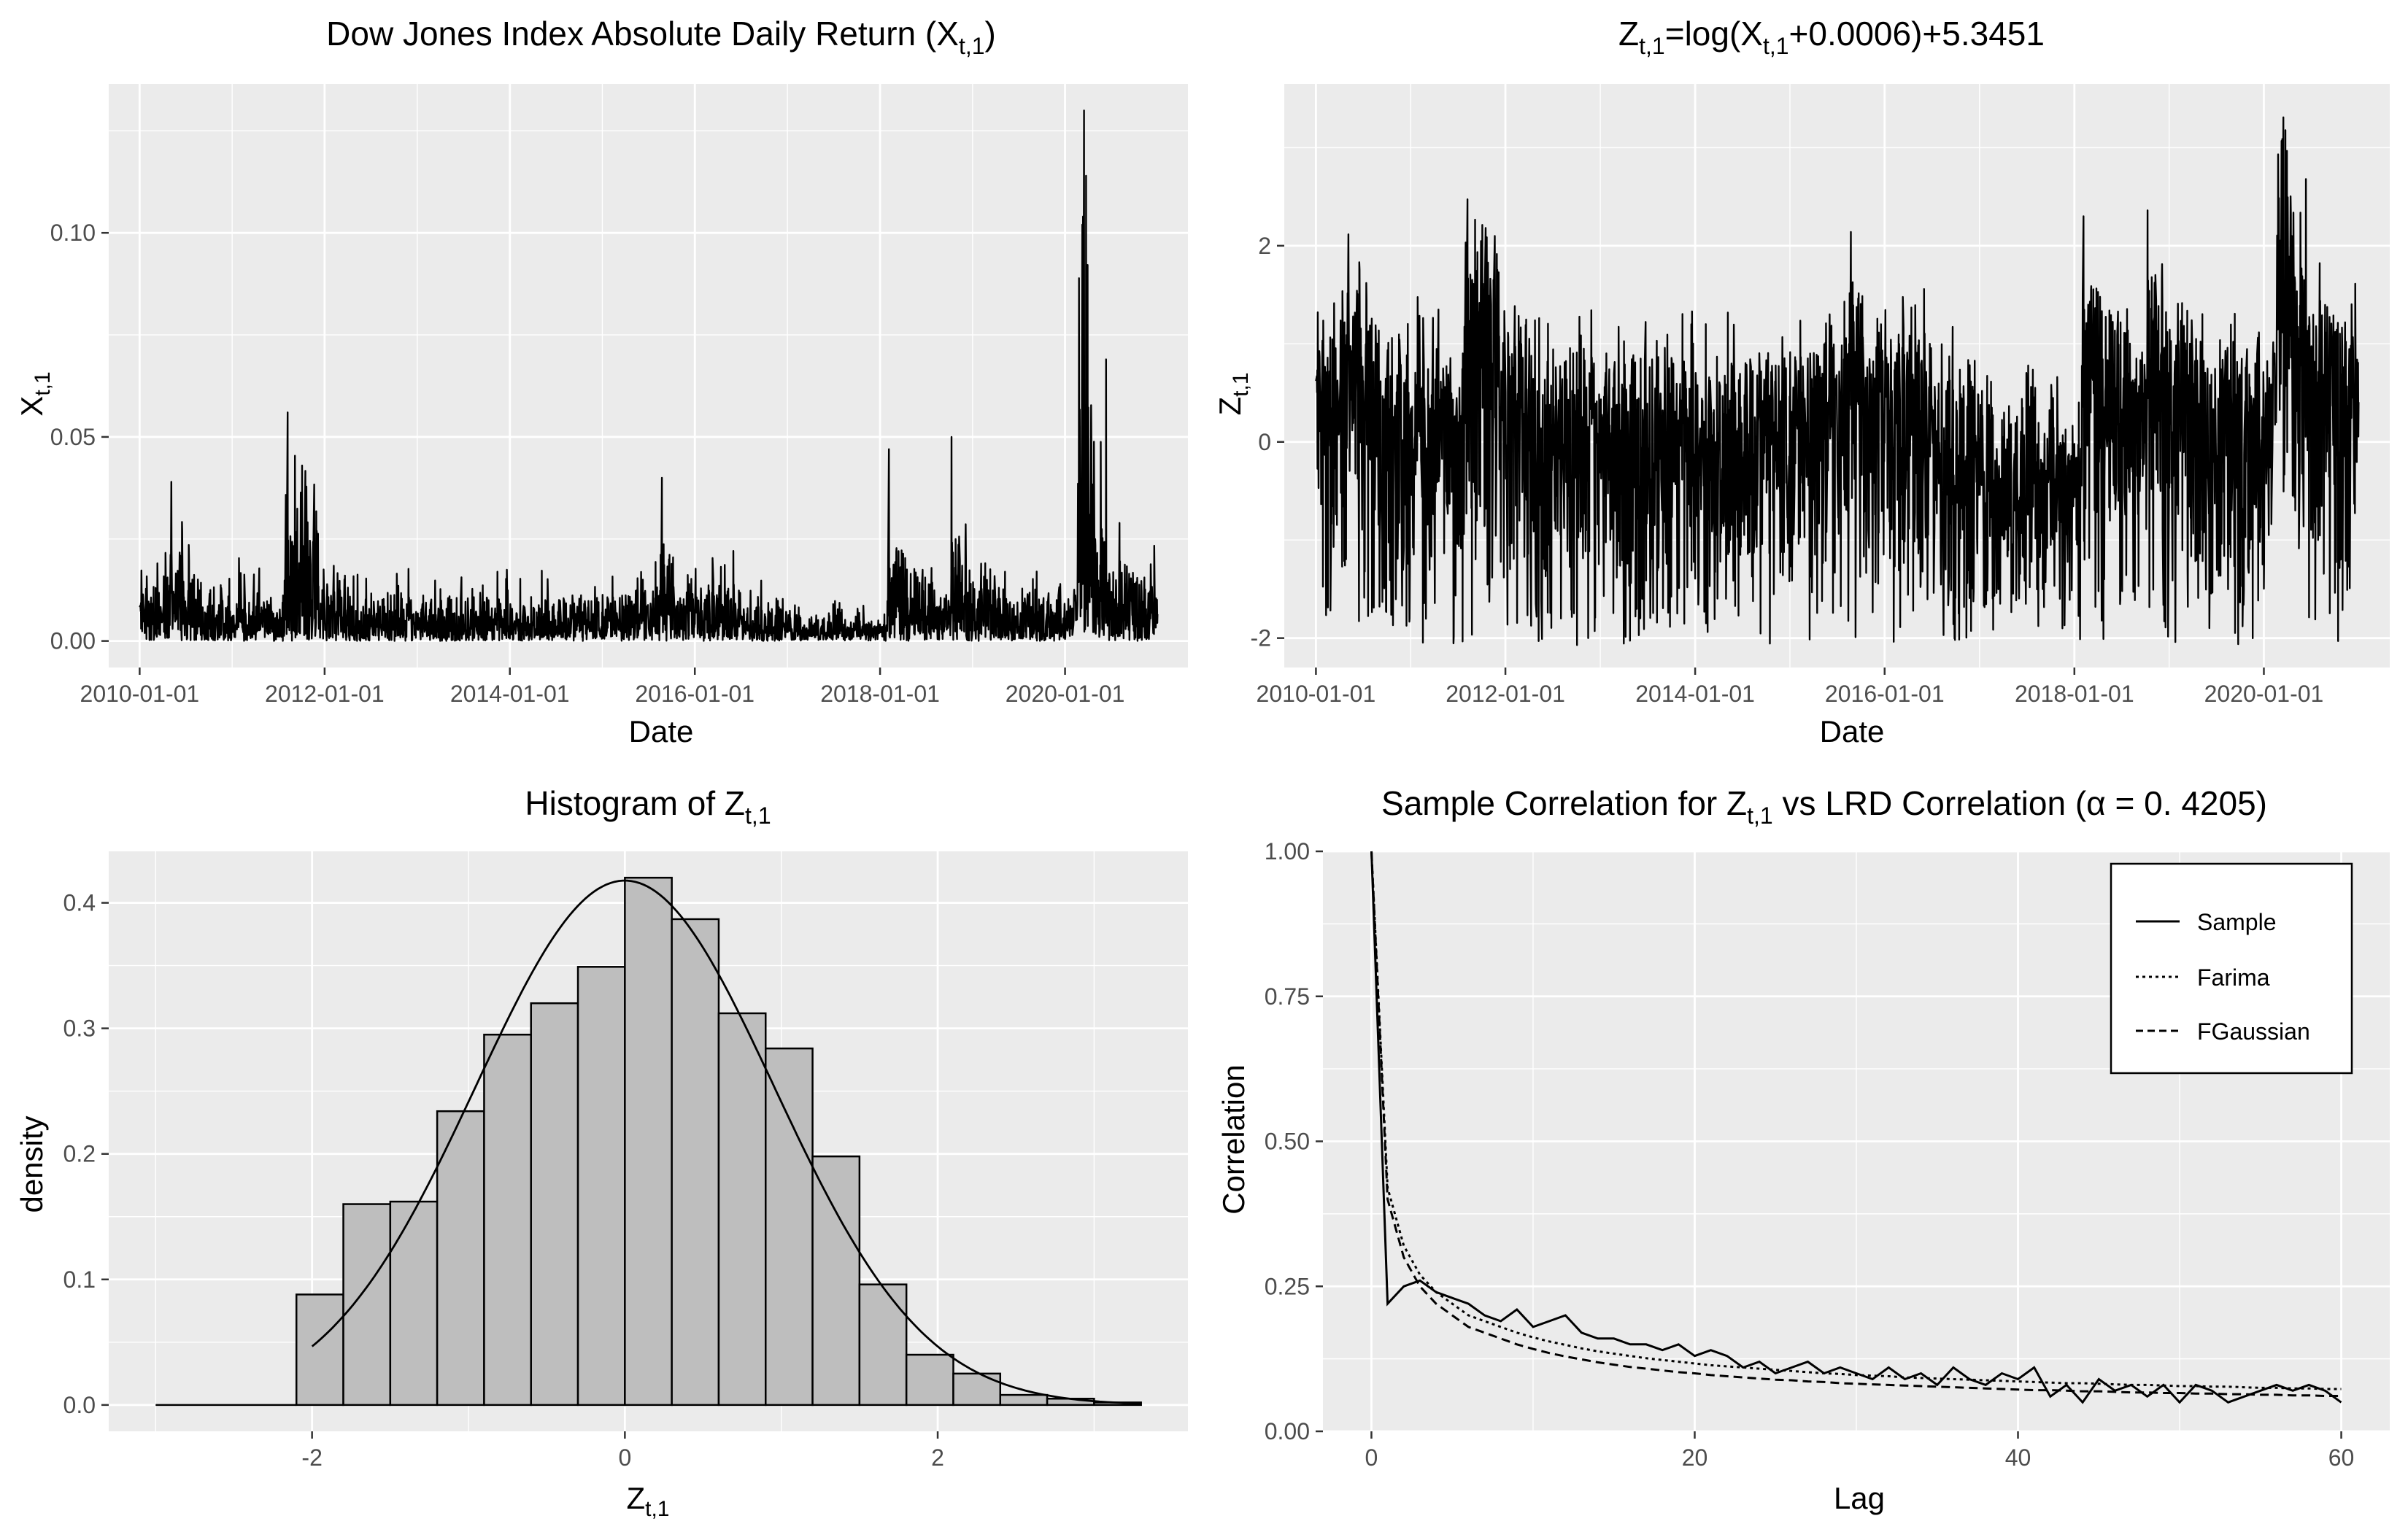  I want to click on y-tick-label: 1.00, so click(1287, 851).